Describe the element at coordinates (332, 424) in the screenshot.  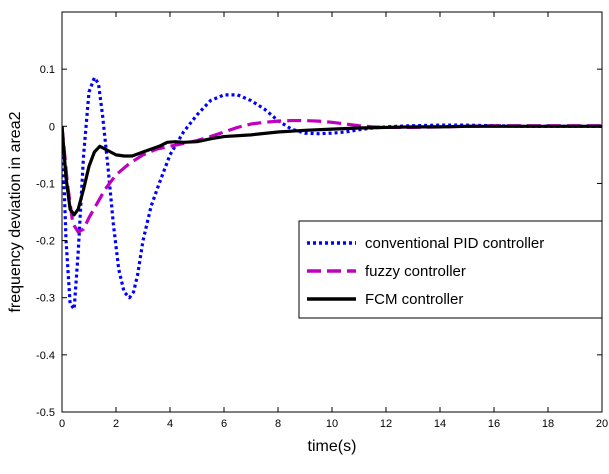
I see `x-tick-label: 10` at that location.